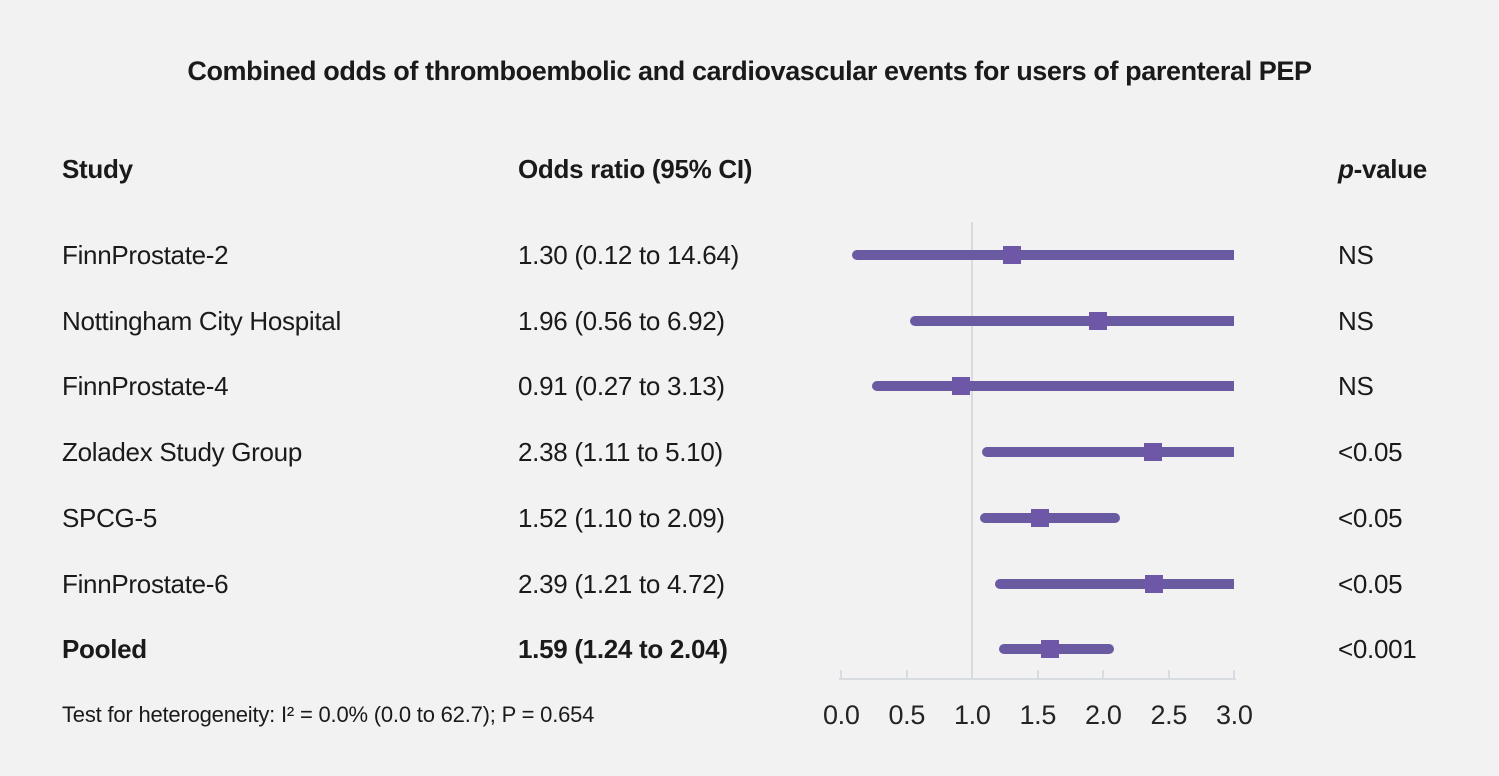 The height and width of the screenshot is (776, 1499). Describe the element at coordinates (620, 452) in the screenshot. I see `odds-ratio-ci-value: 2.38 (1.11 to 5.10)` at that location.